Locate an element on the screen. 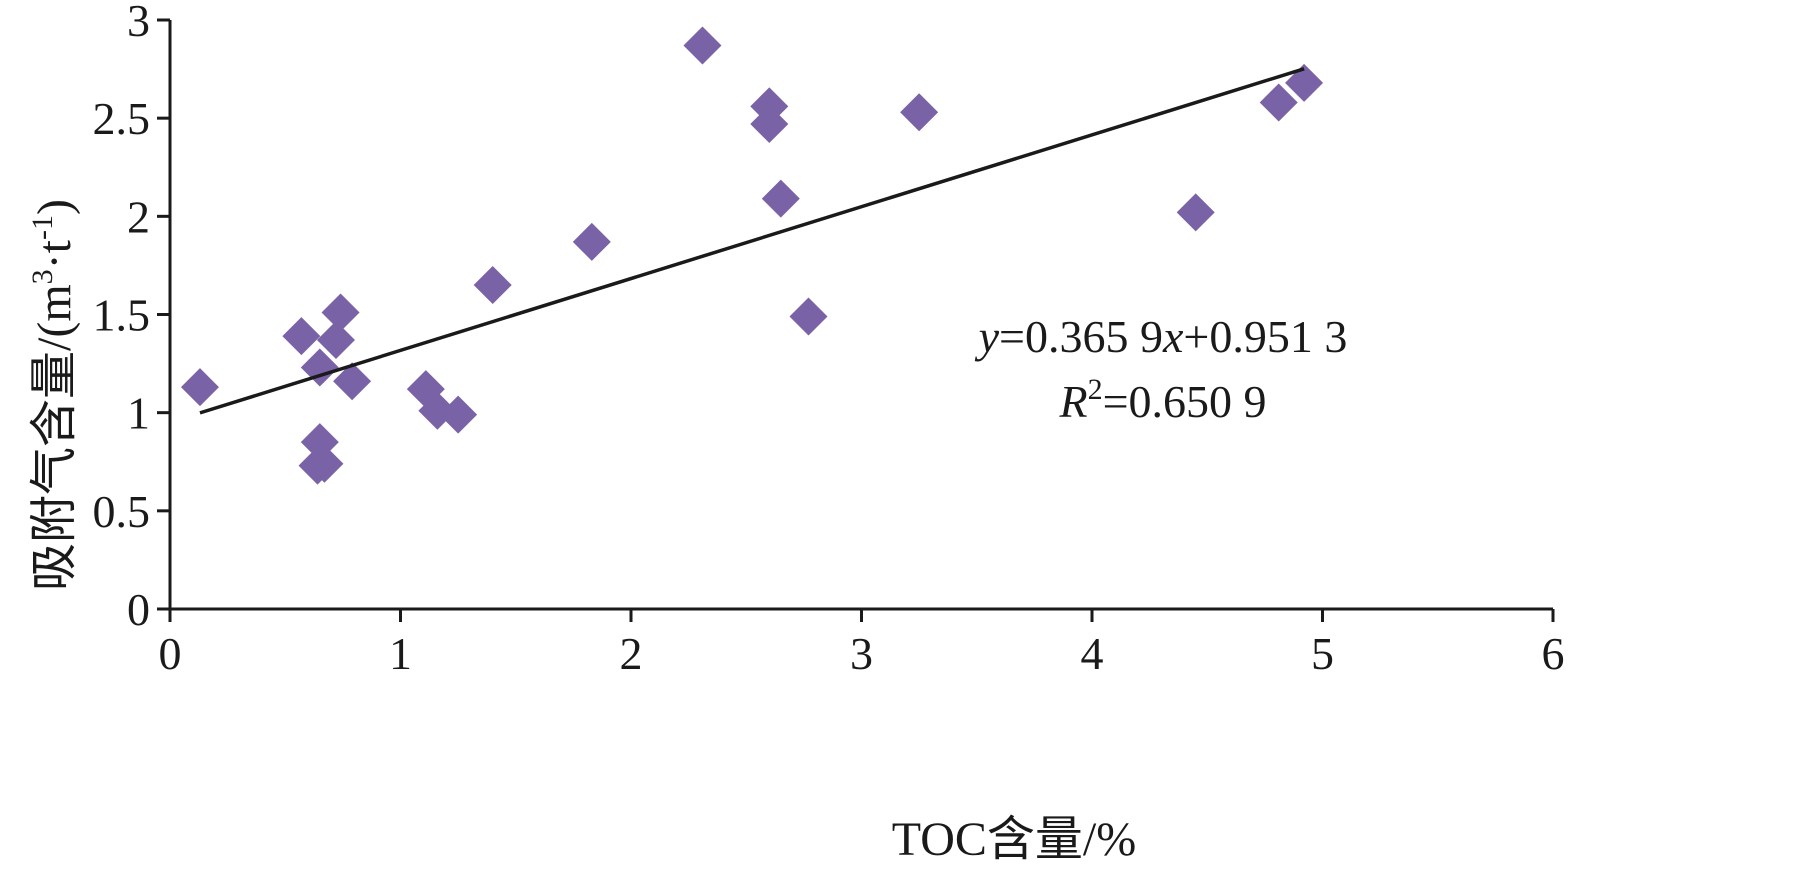  y-axis-title-sup-1: 3 is located at coordinates (42, 276).